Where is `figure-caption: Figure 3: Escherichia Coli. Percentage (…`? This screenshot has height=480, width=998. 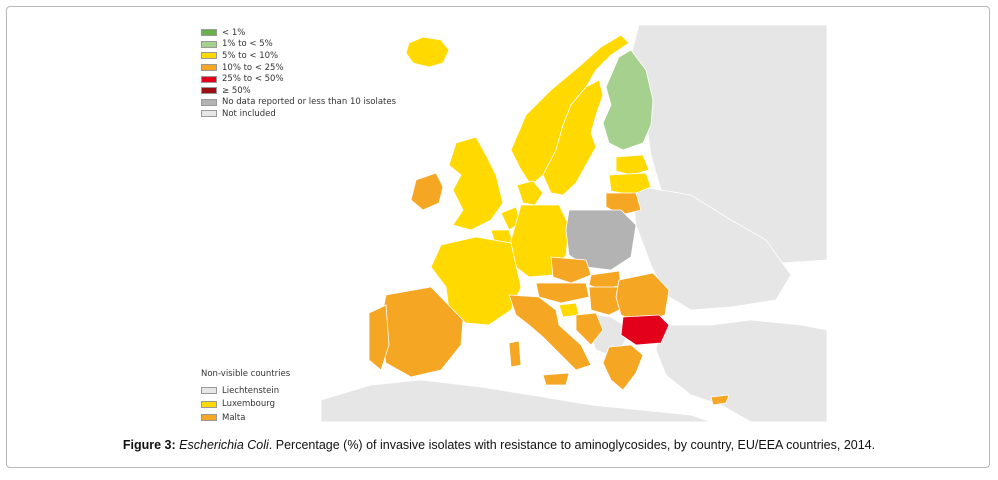
figure-caption: Figure 3: Escherichia Coli. Percentage (… is located at coordinates (499, 445).